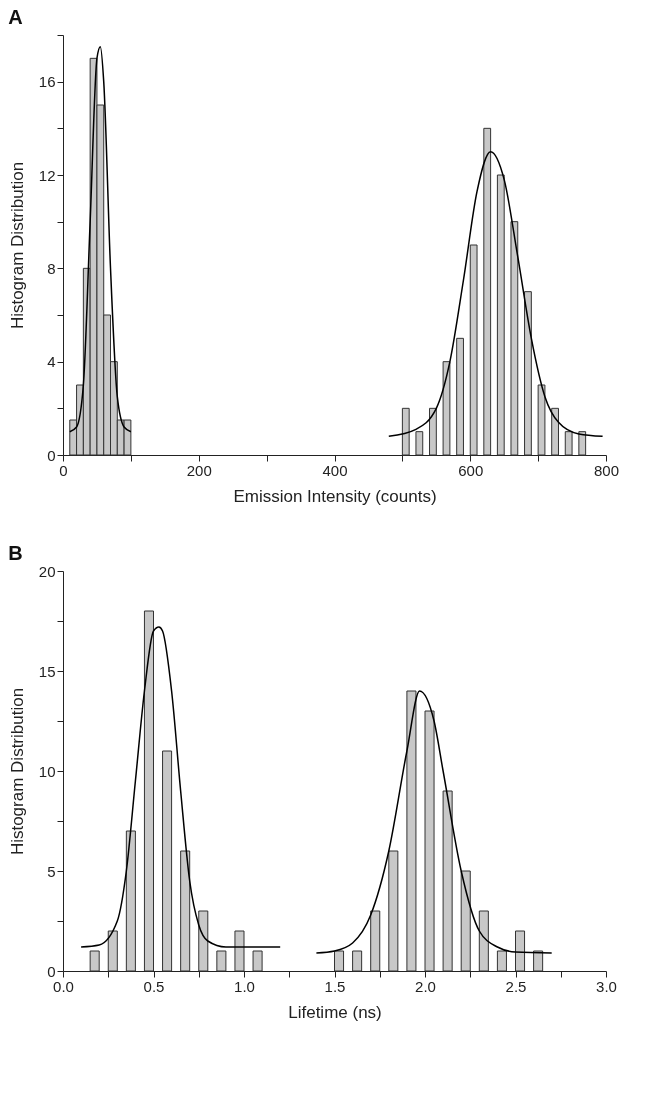 This screenshot has width=654, height=1097. Describe the element at coordinates (47, 771) in the screenshot. I see `y-tick-label: 10` at that location.